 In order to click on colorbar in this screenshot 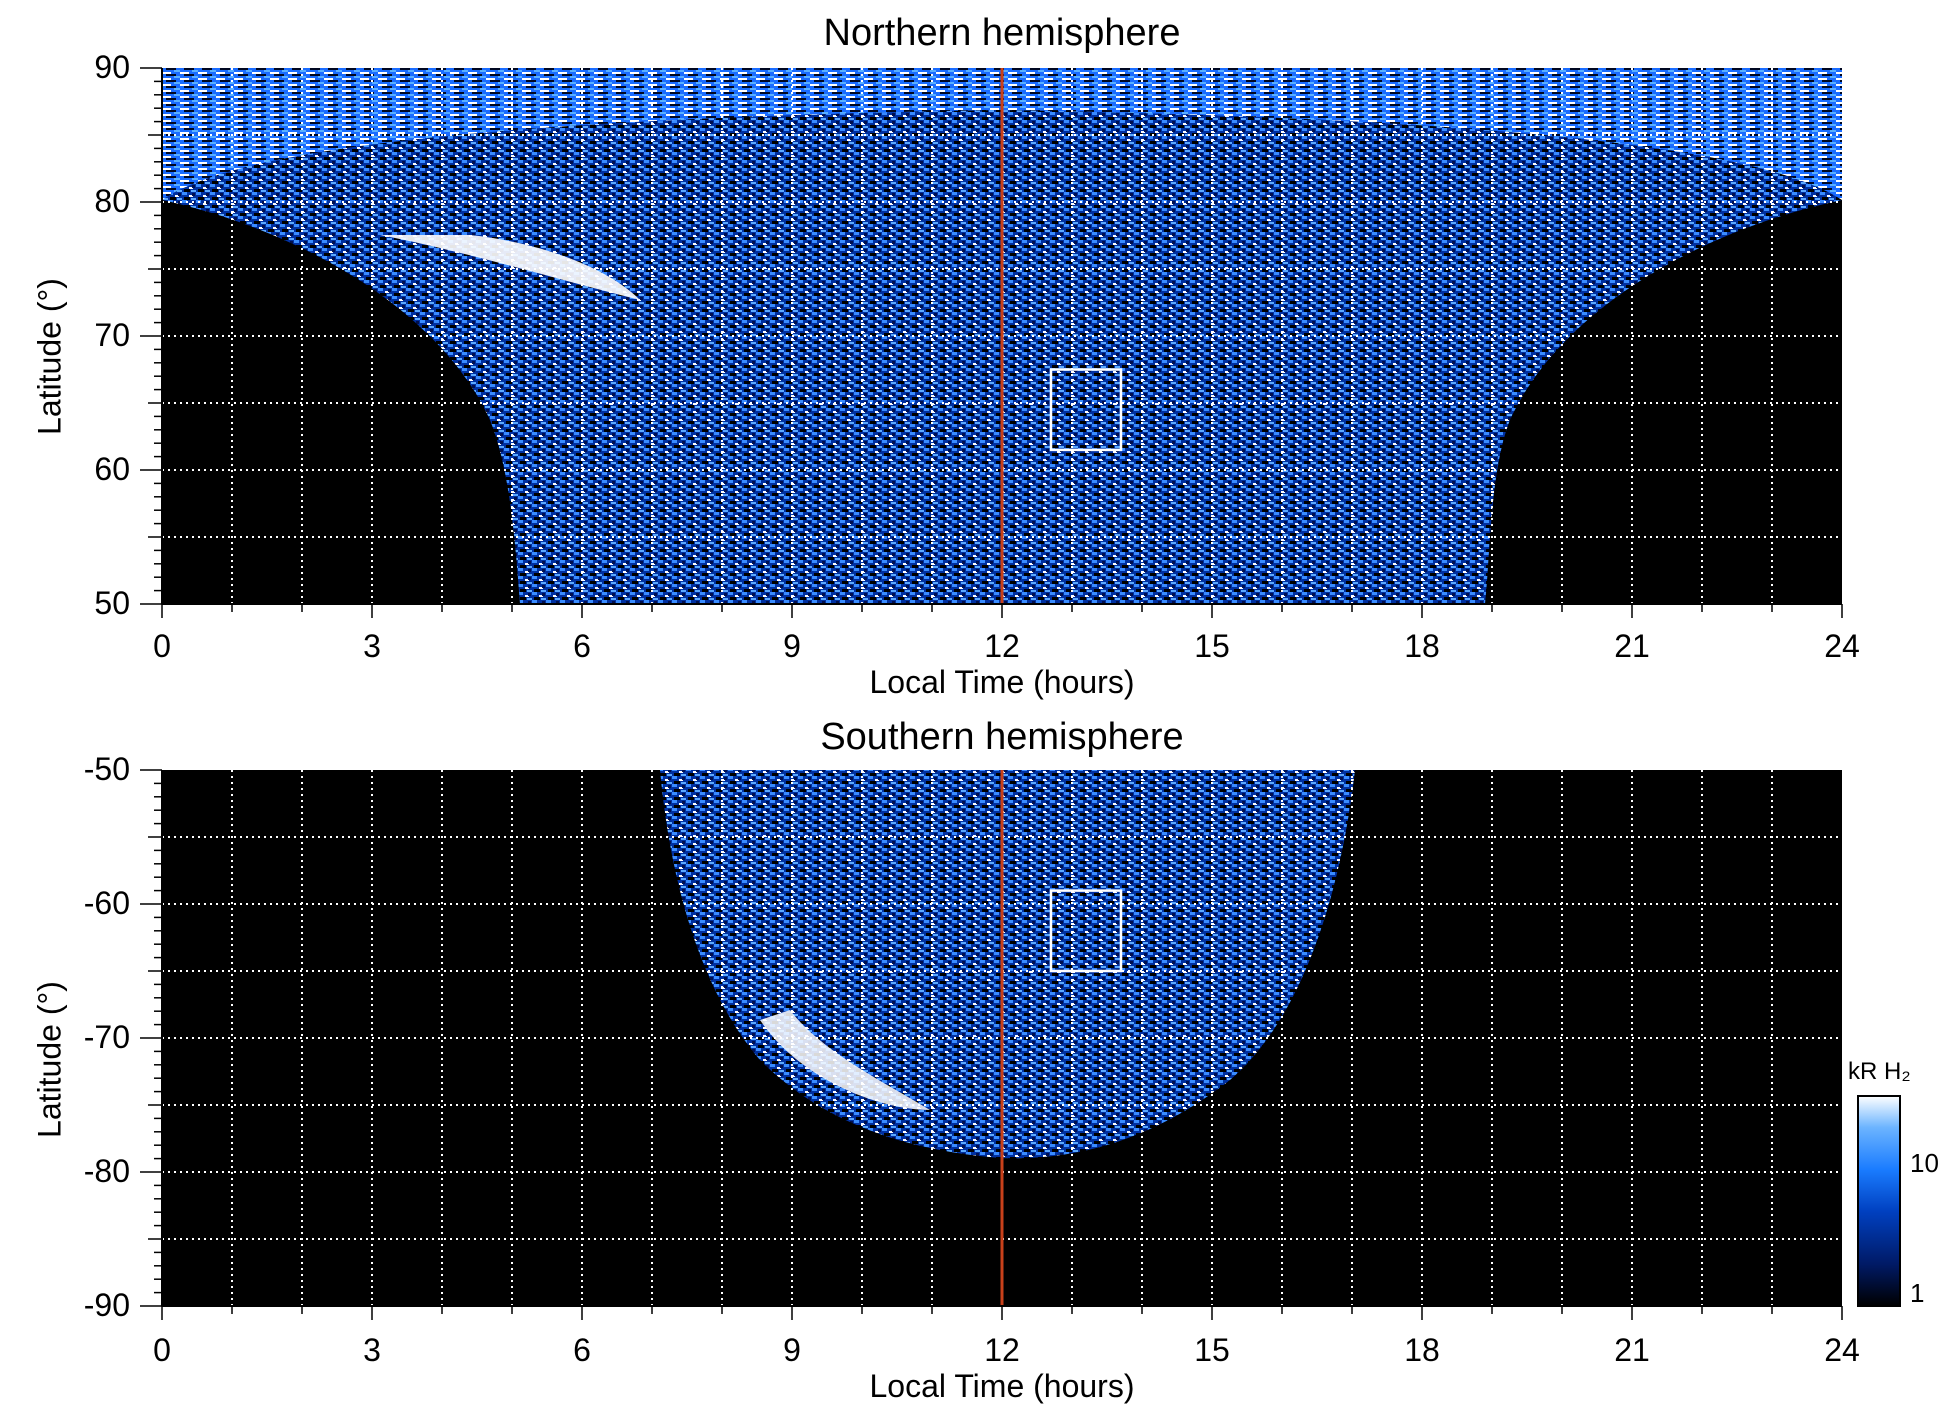, I will do `click(1879, 1201)`.